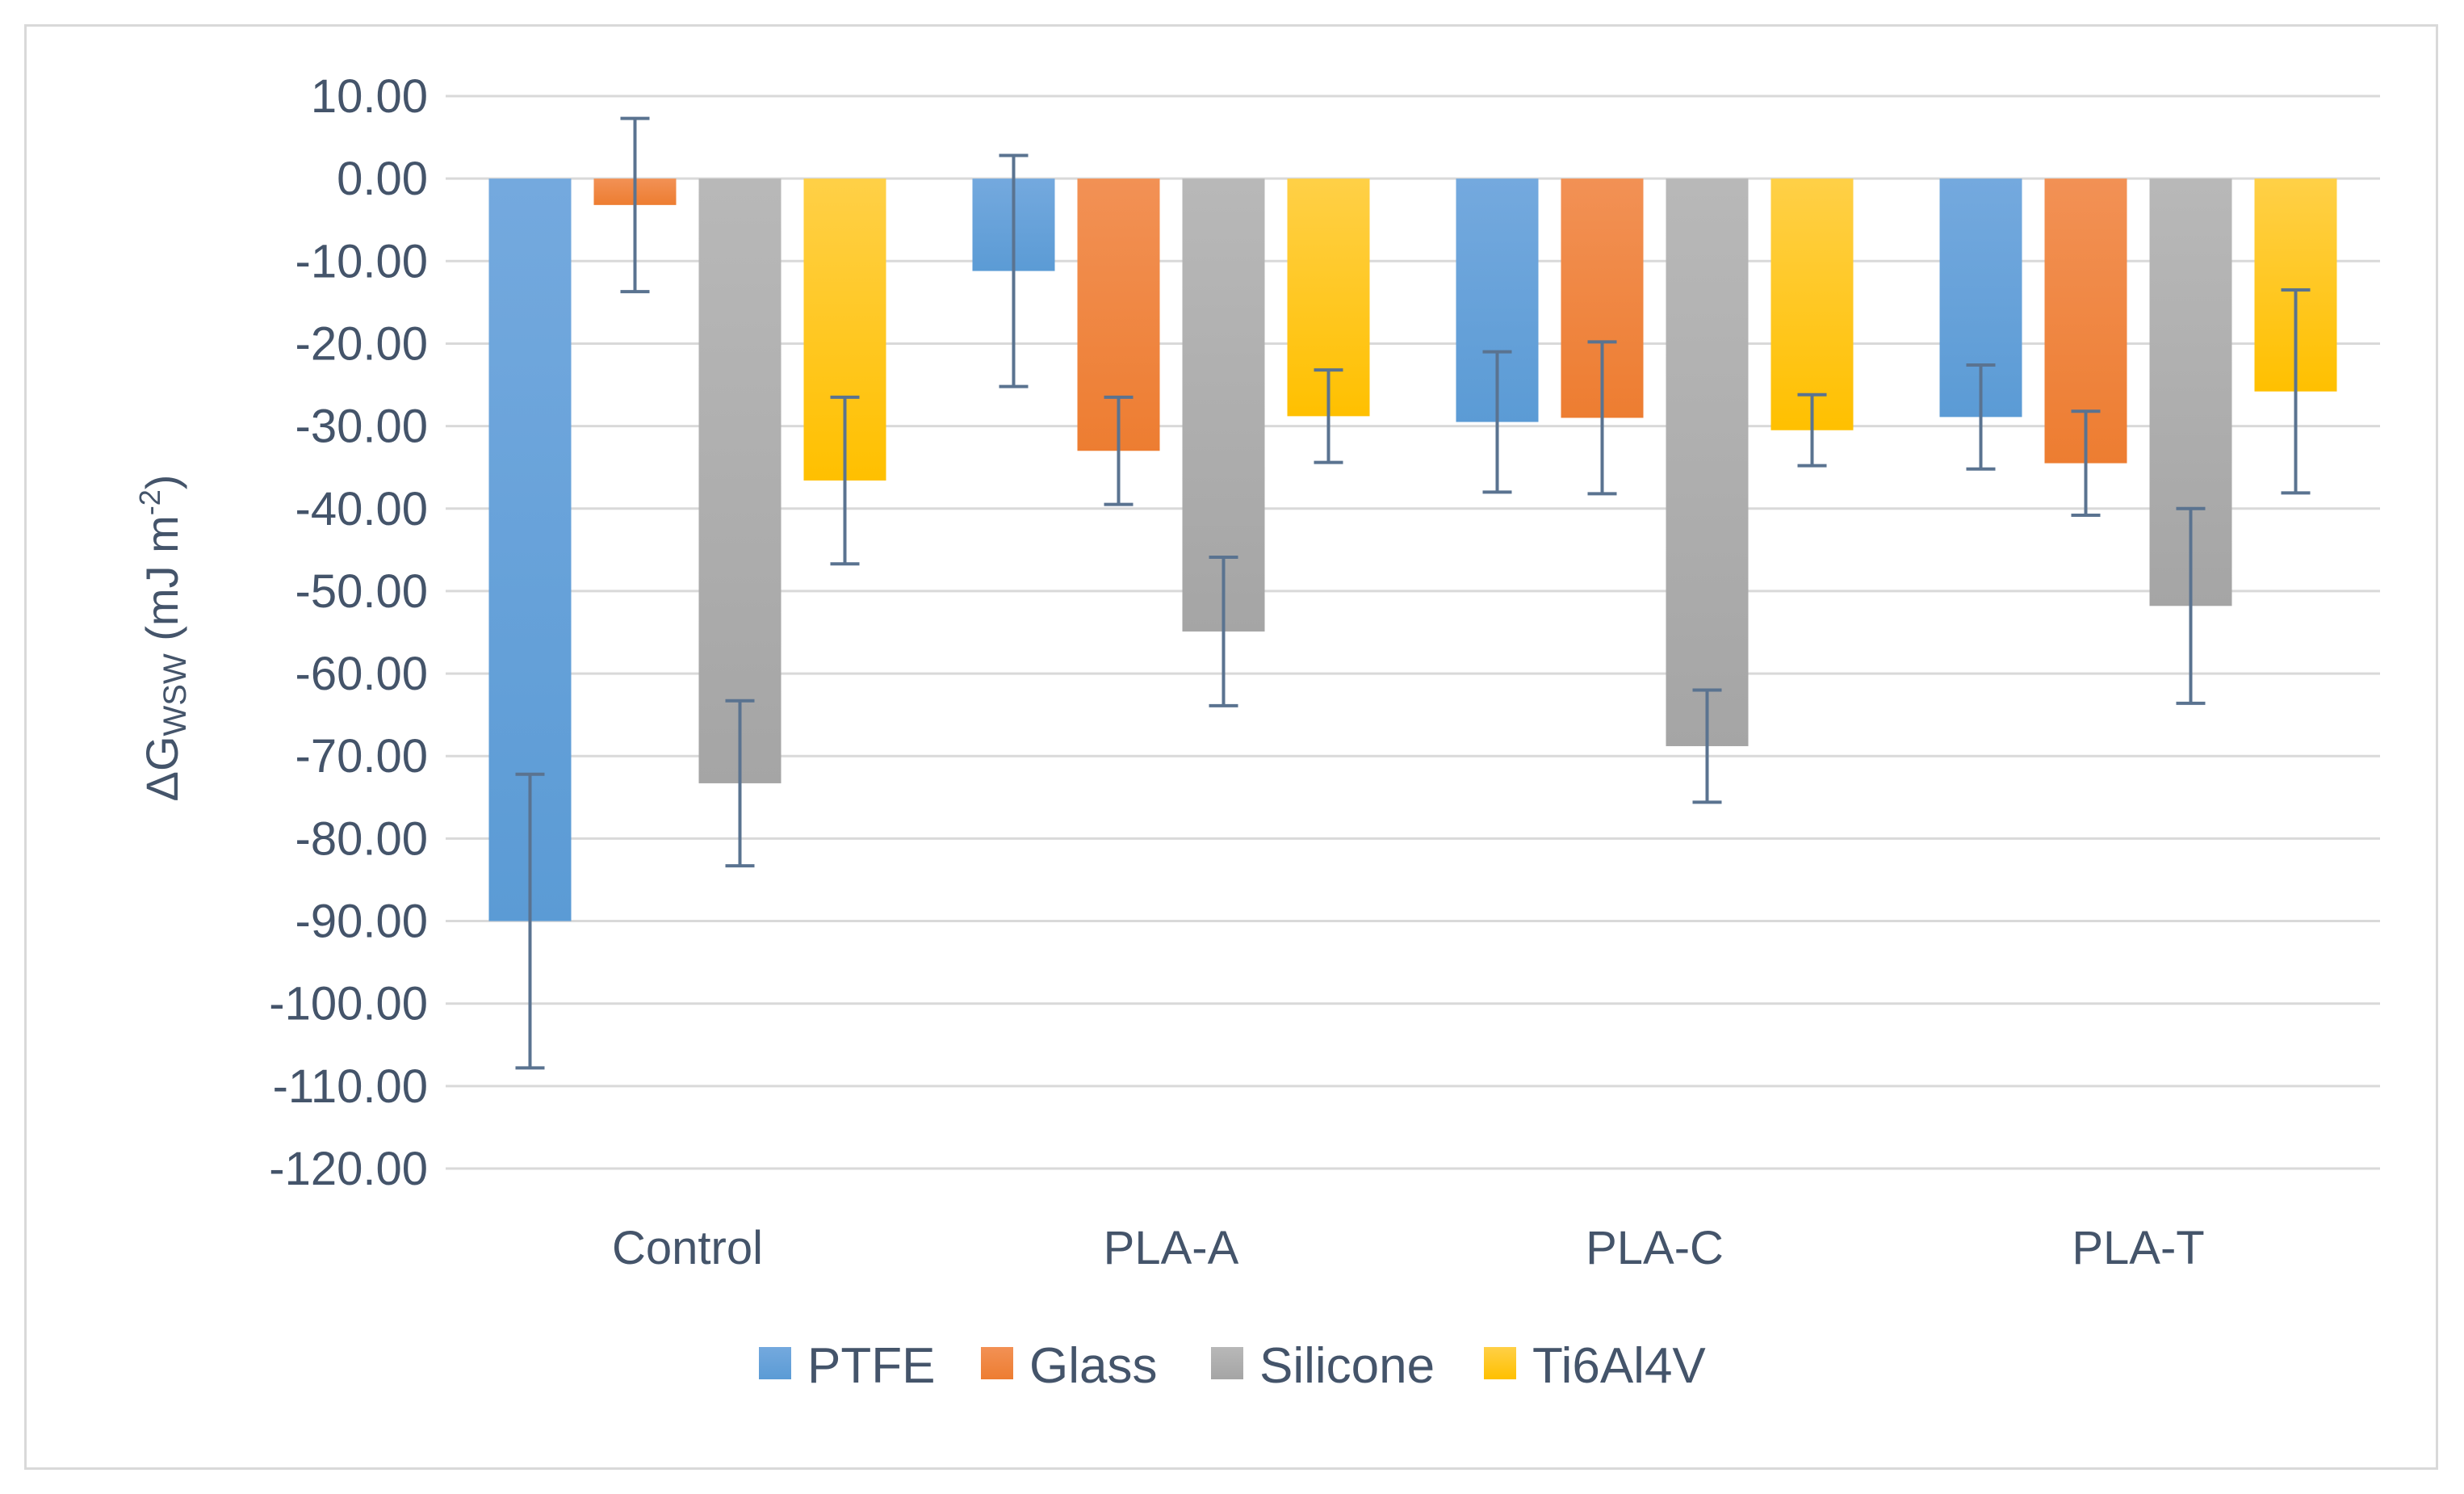  I want to click on legend-label: Ti6Al4V, so click(1619, 1366).